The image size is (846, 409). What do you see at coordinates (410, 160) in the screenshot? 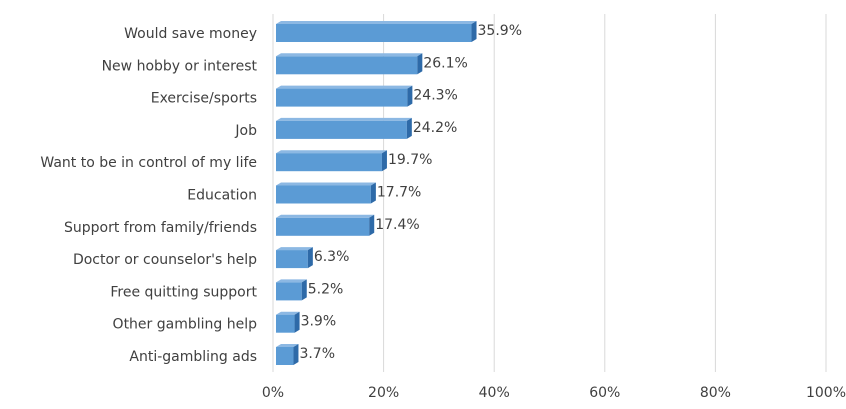
I see `data-label: 19.7%` at bounding box center [410, 160].